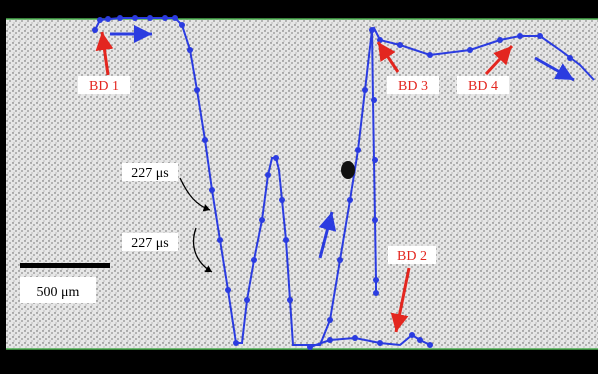 The height and width of the screenshot is (374, 598). What do you see at coordinates (104, 53) in the screenshot?
I see `bd1-arrow` at bounding box center [104, 53].